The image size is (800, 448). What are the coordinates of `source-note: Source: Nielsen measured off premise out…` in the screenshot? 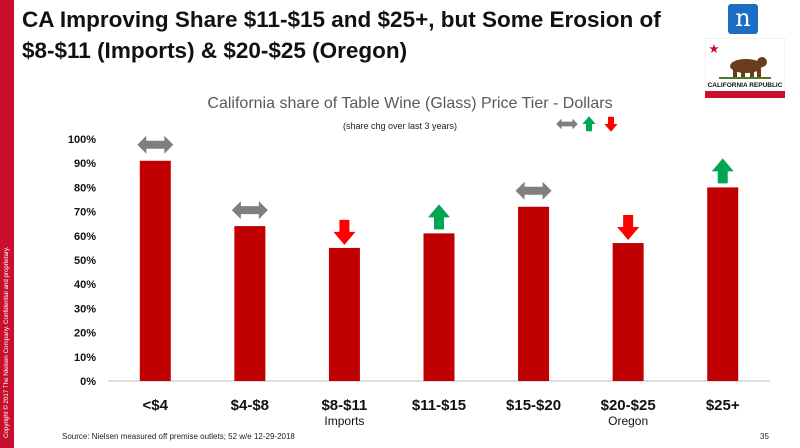 It's located at (178, 436).